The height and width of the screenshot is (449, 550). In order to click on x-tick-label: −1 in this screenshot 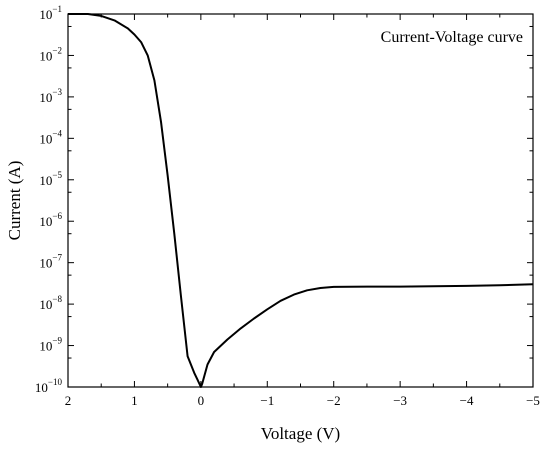, I will do `click(267, 400)`.